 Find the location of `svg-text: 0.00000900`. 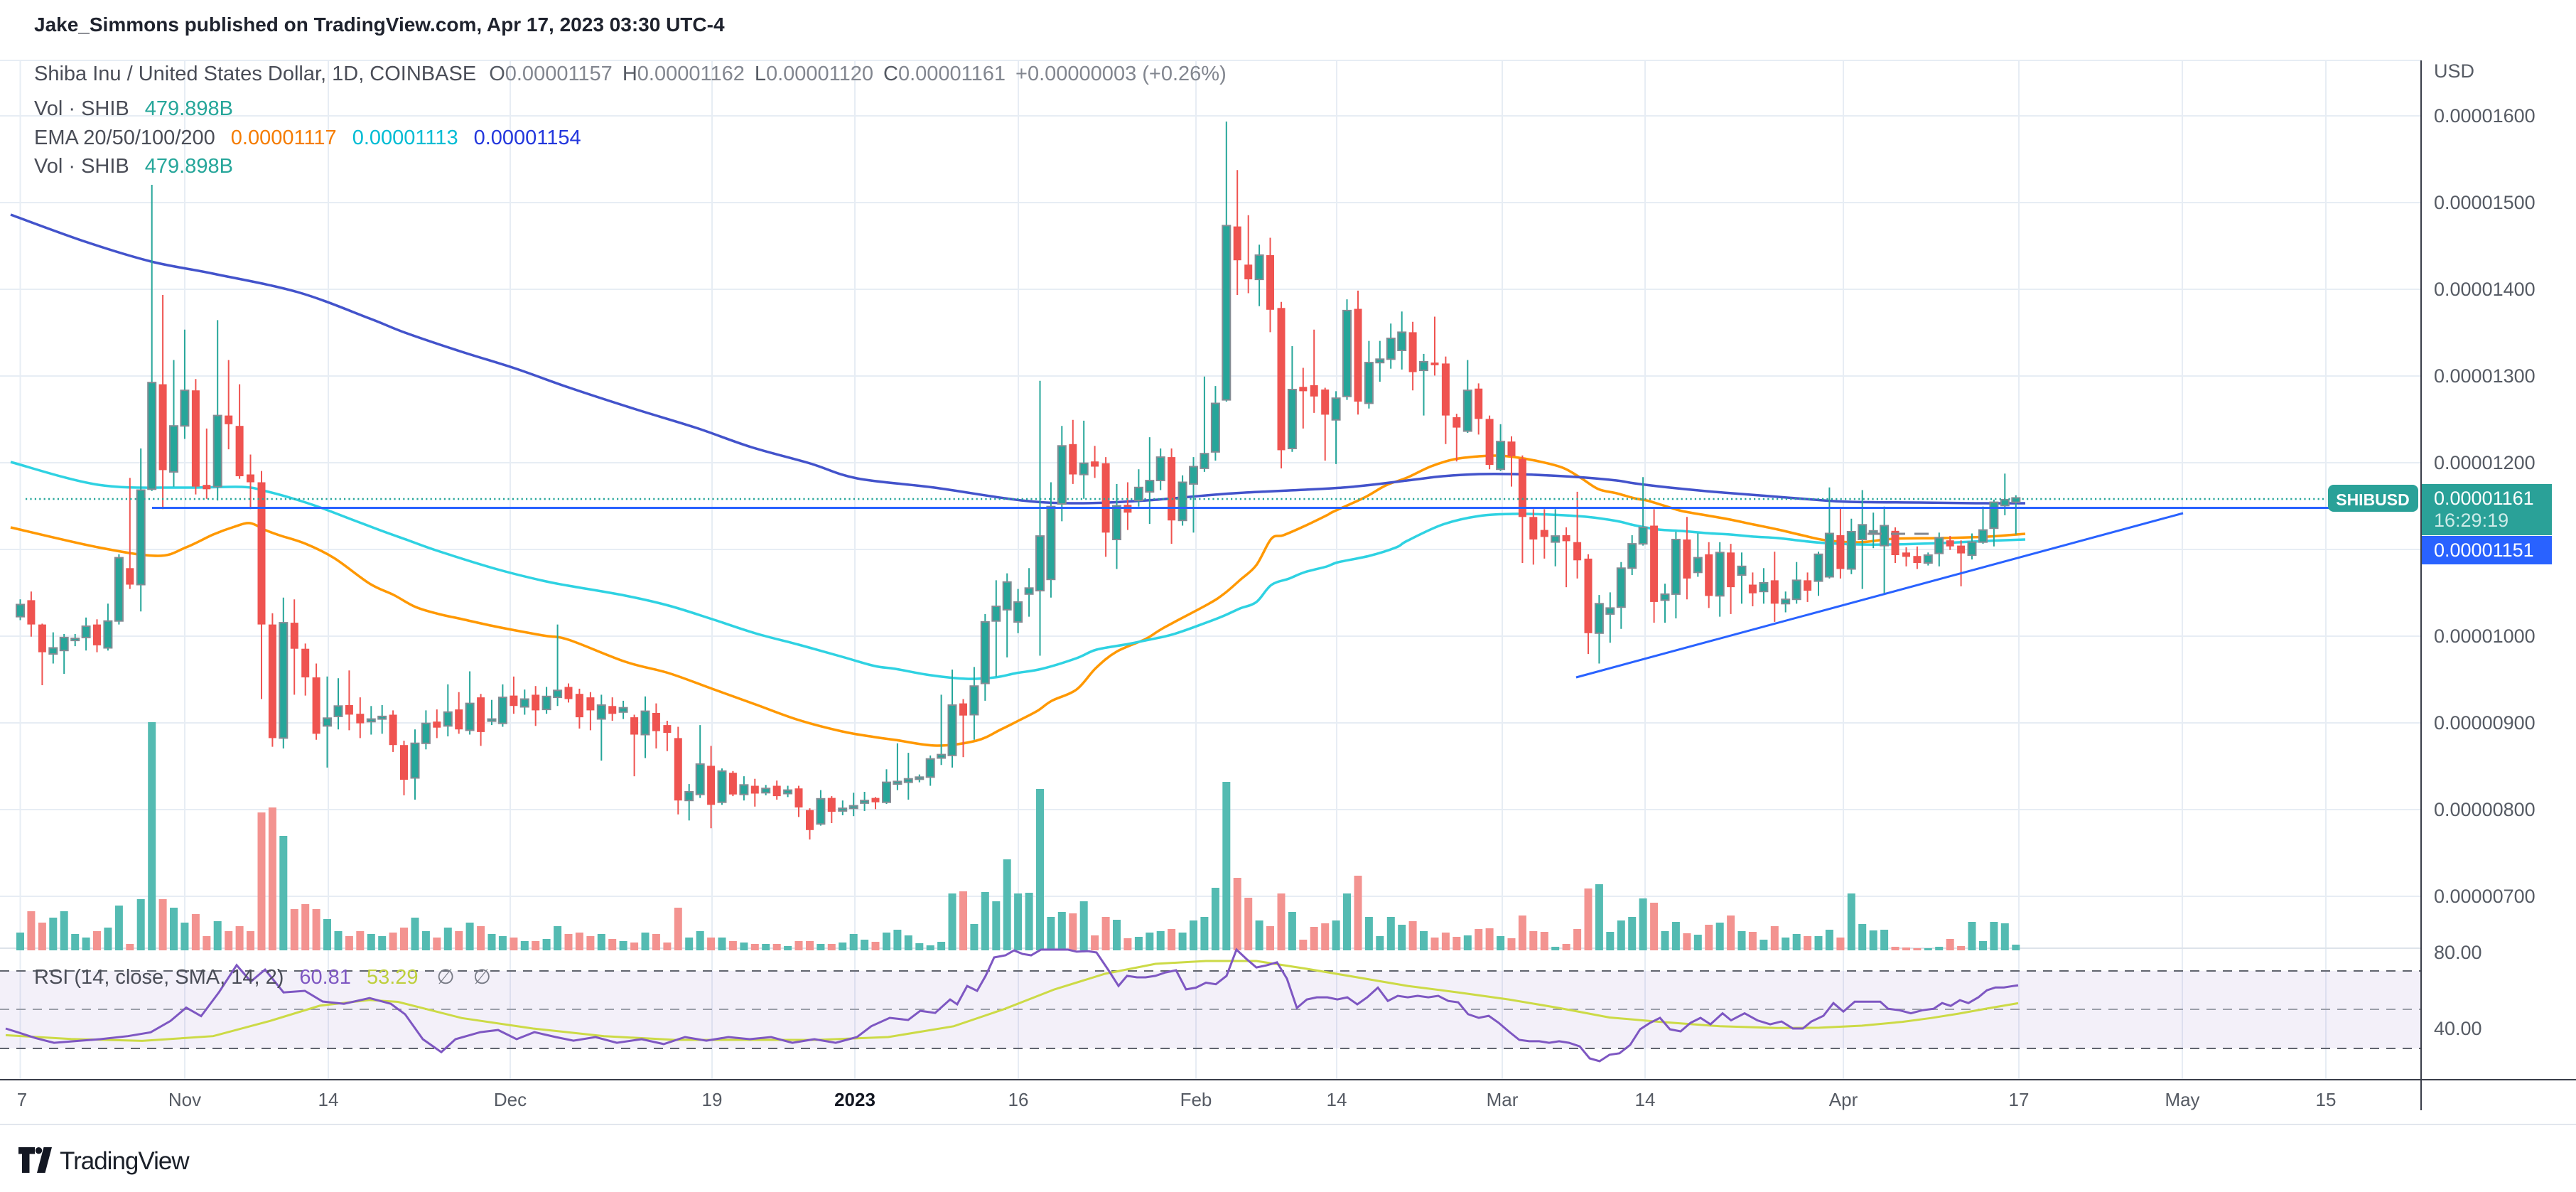

svg-text: 0.00000900 is located at coordinates (2484, 723).